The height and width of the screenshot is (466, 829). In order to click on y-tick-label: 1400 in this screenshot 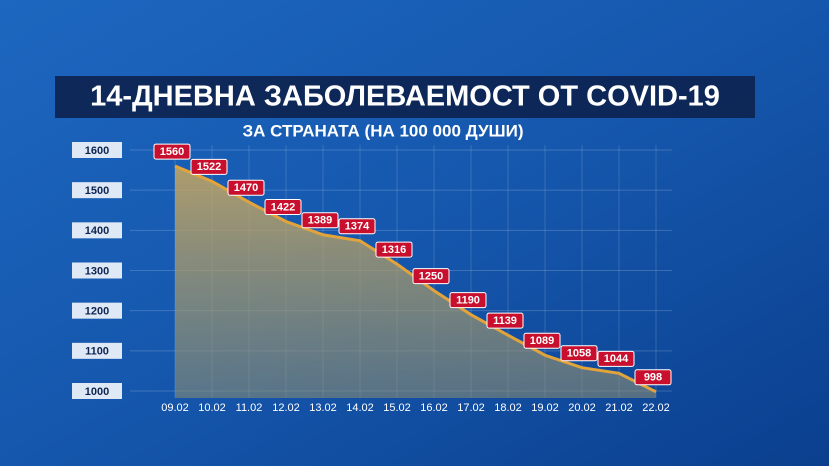, I will do `click(97, 231)`.